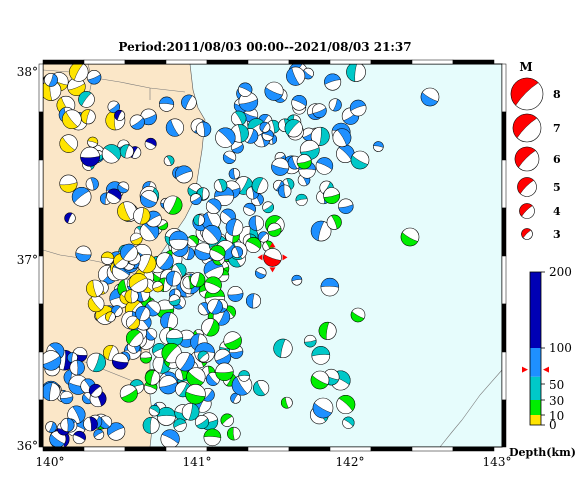 The width and height of the screenshot is (580, 500). Describe the element at coordinates (553, 425) in the screenshot. I see `depth-tick-0: 0` at that location.